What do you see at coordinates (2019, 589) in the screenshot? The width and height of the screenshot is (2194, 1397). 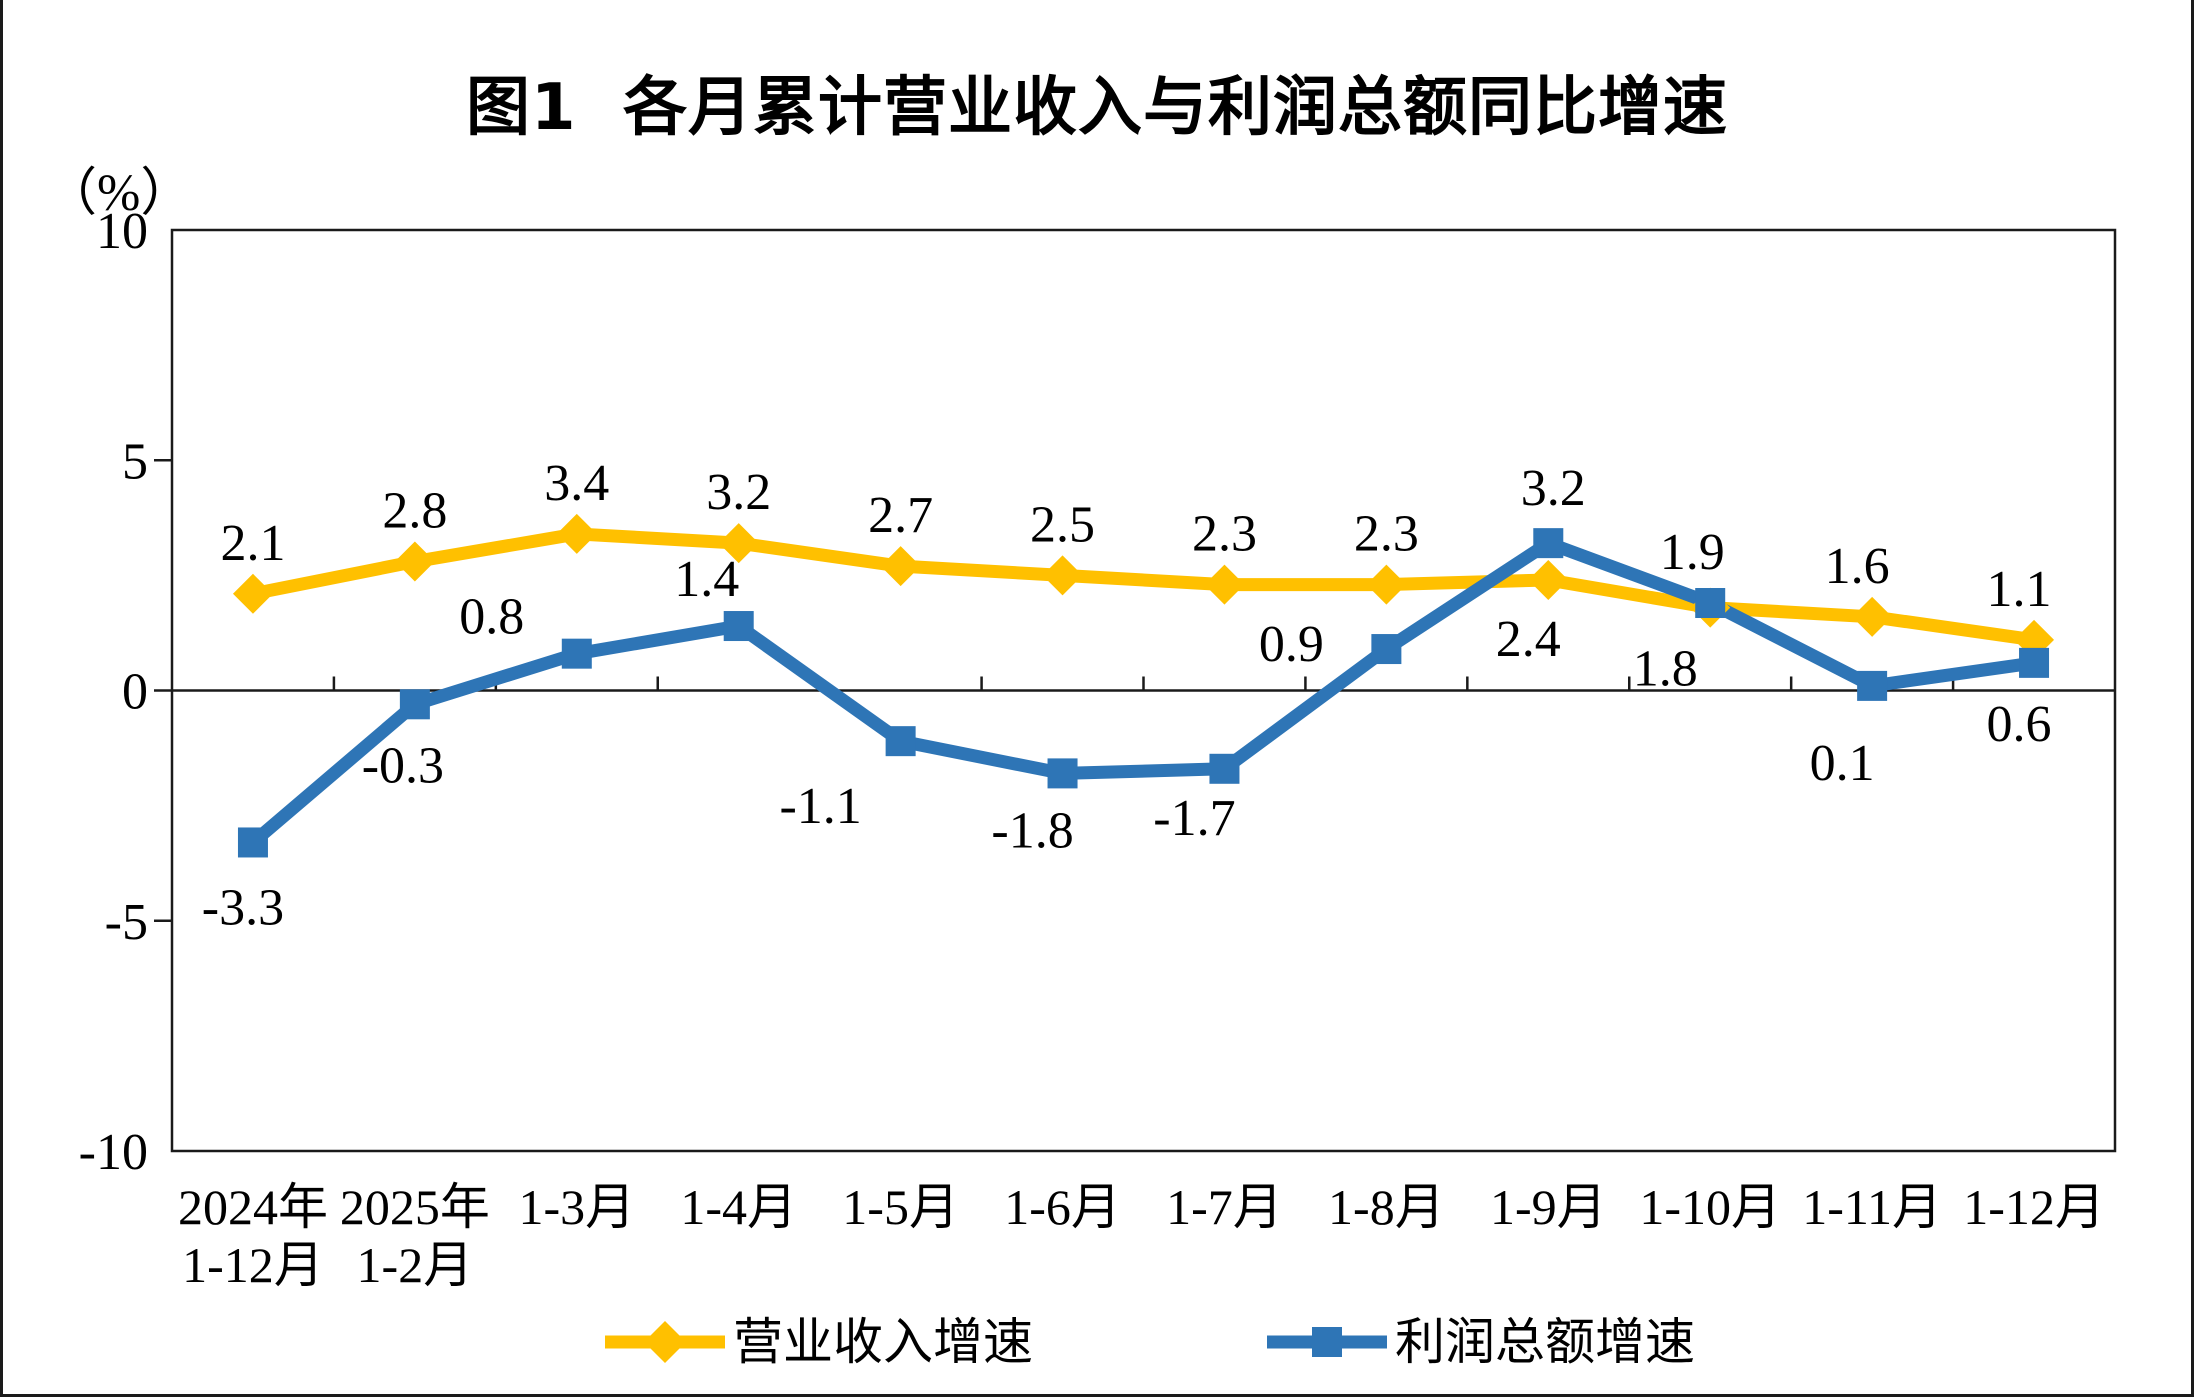 I see `data-label: 1.1` at bounding box center [2019, 589].